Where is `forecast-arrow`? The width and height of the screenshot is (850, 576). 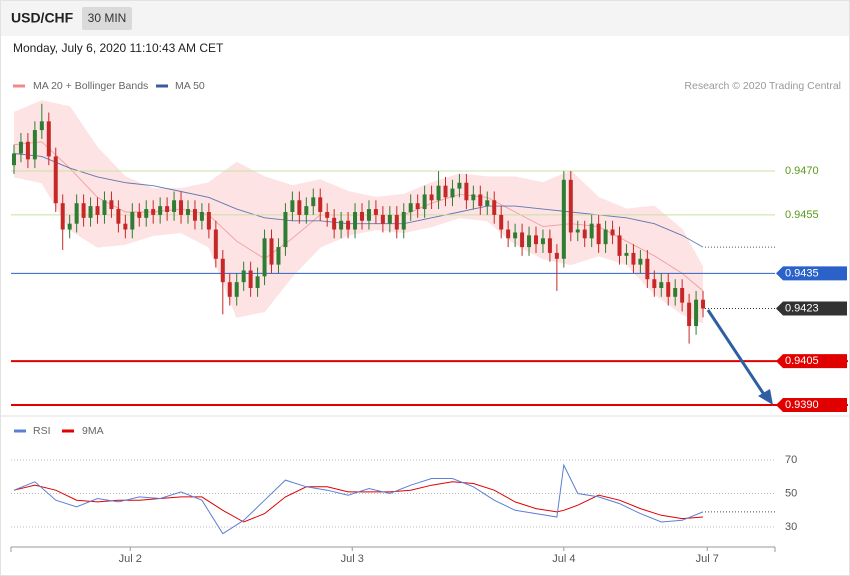
forecast-arrow is located at coordinates (736, 353).